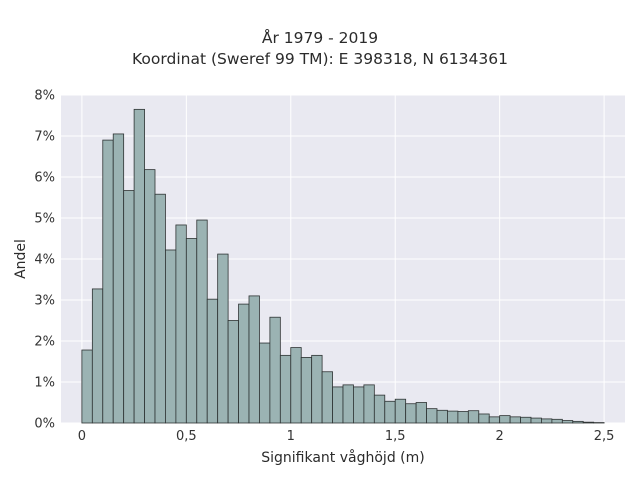 This screenshot has height=480, width=640. Describe the element at coordinates (604, 436) in the screenshot. I see `x-tick-label: 2,5` at that location.